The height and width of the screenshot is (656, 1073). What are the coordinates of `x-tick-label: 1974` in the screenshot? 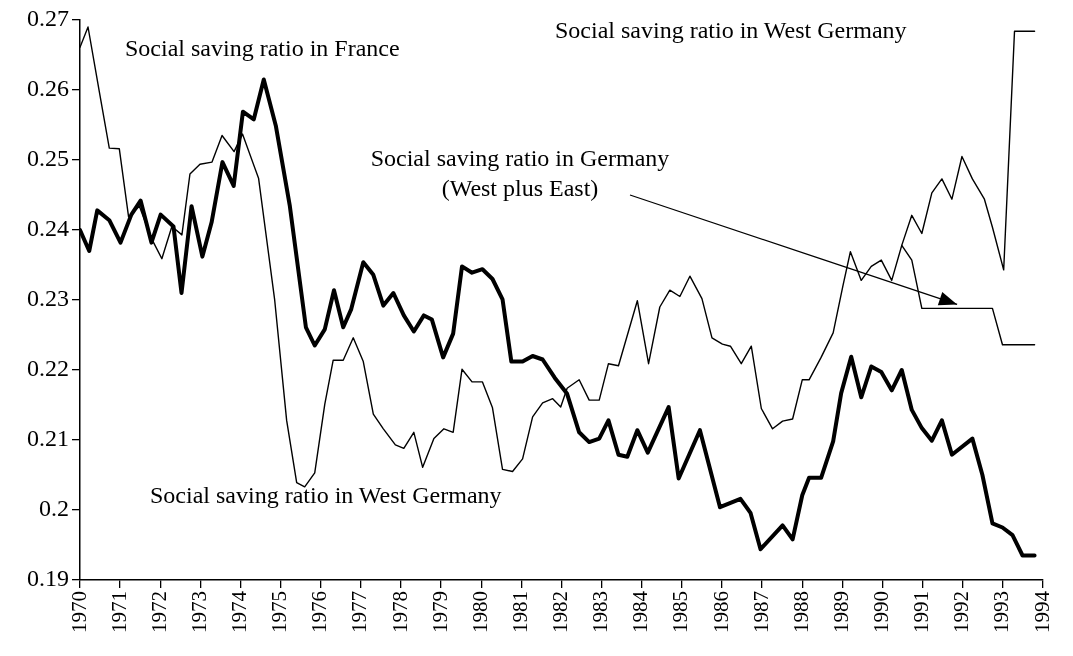 It's located at (239, 611).